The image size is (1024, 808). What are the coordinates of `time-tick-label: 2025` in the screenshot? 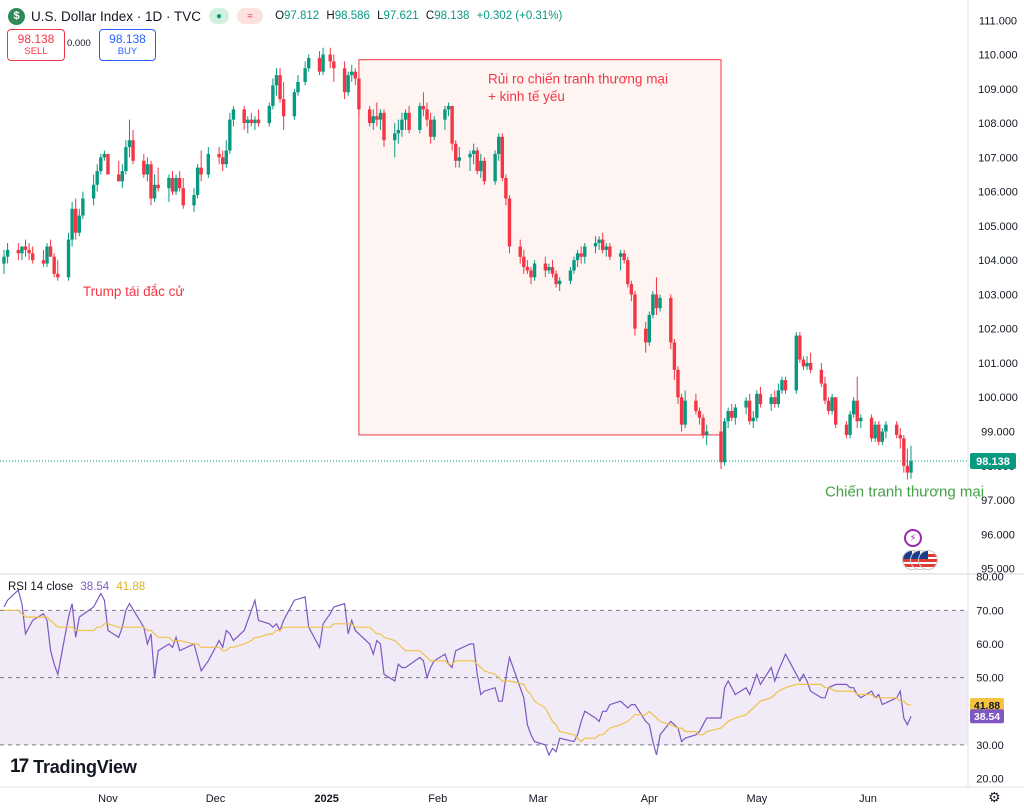 It's located at (326, 799).